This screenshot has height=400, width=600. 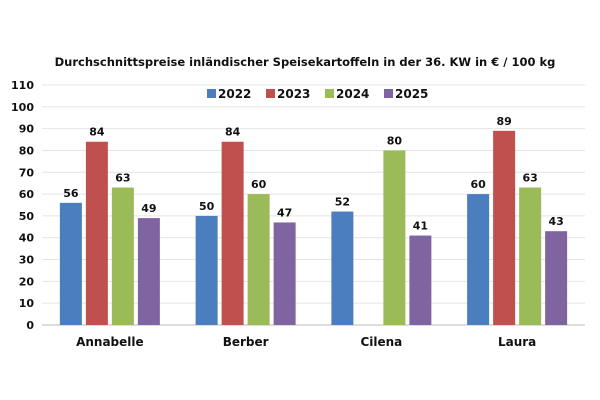 What do you see at coordinates (555, 221) in the screenshot?
I see `data-label: 43` at bounding box center [555, 221].